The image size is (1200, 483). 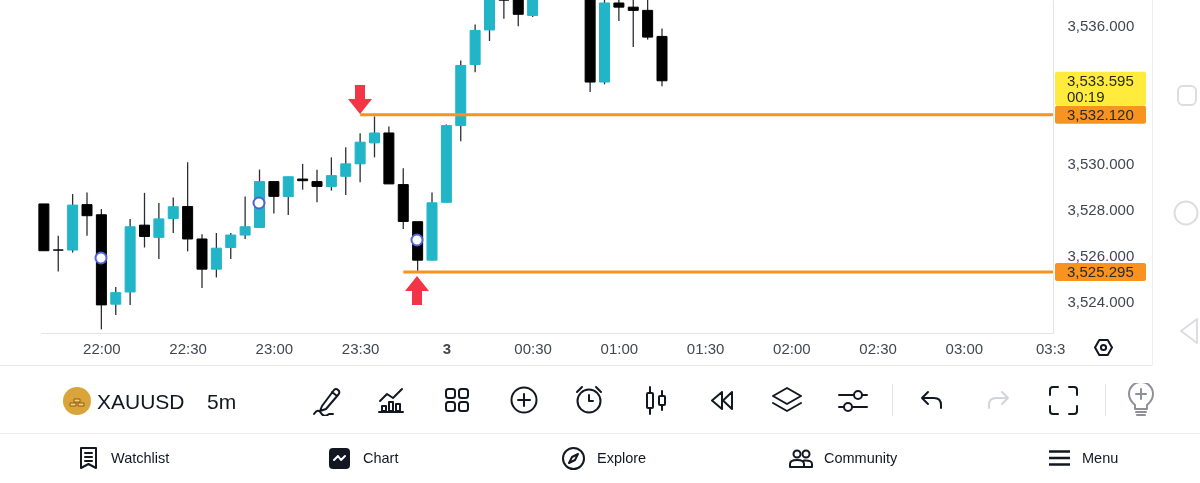 What do you see at coordinates (1101, 302) in the screenshot?
I see `y-tick-label: 3,524.000` at bounding box center [1101, 302].